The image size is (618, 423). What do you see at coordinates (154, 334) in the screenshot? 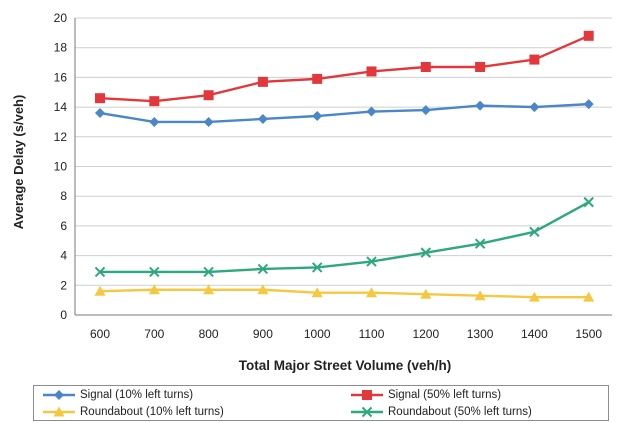
I see `x-tick-label: 700` at bounding box center [154, 334].